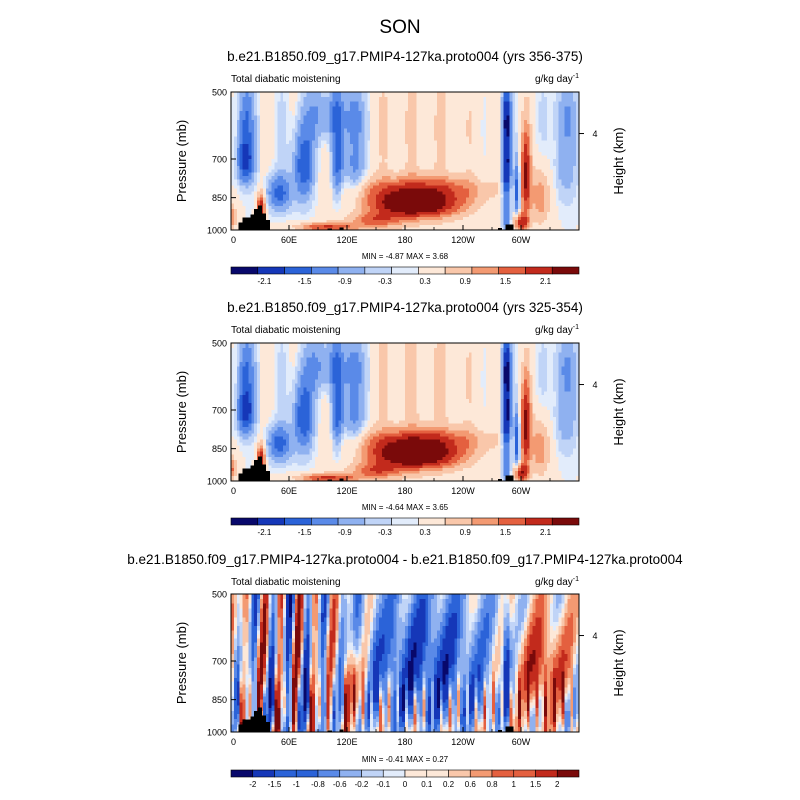 Image resolution: width=800 pixels, height=800 pixels. What do you see at coordinates (286, 79) in the screenshot?
I see `panel-1-field-label: Total diabatic moistening` at bounding box center [286, 79].